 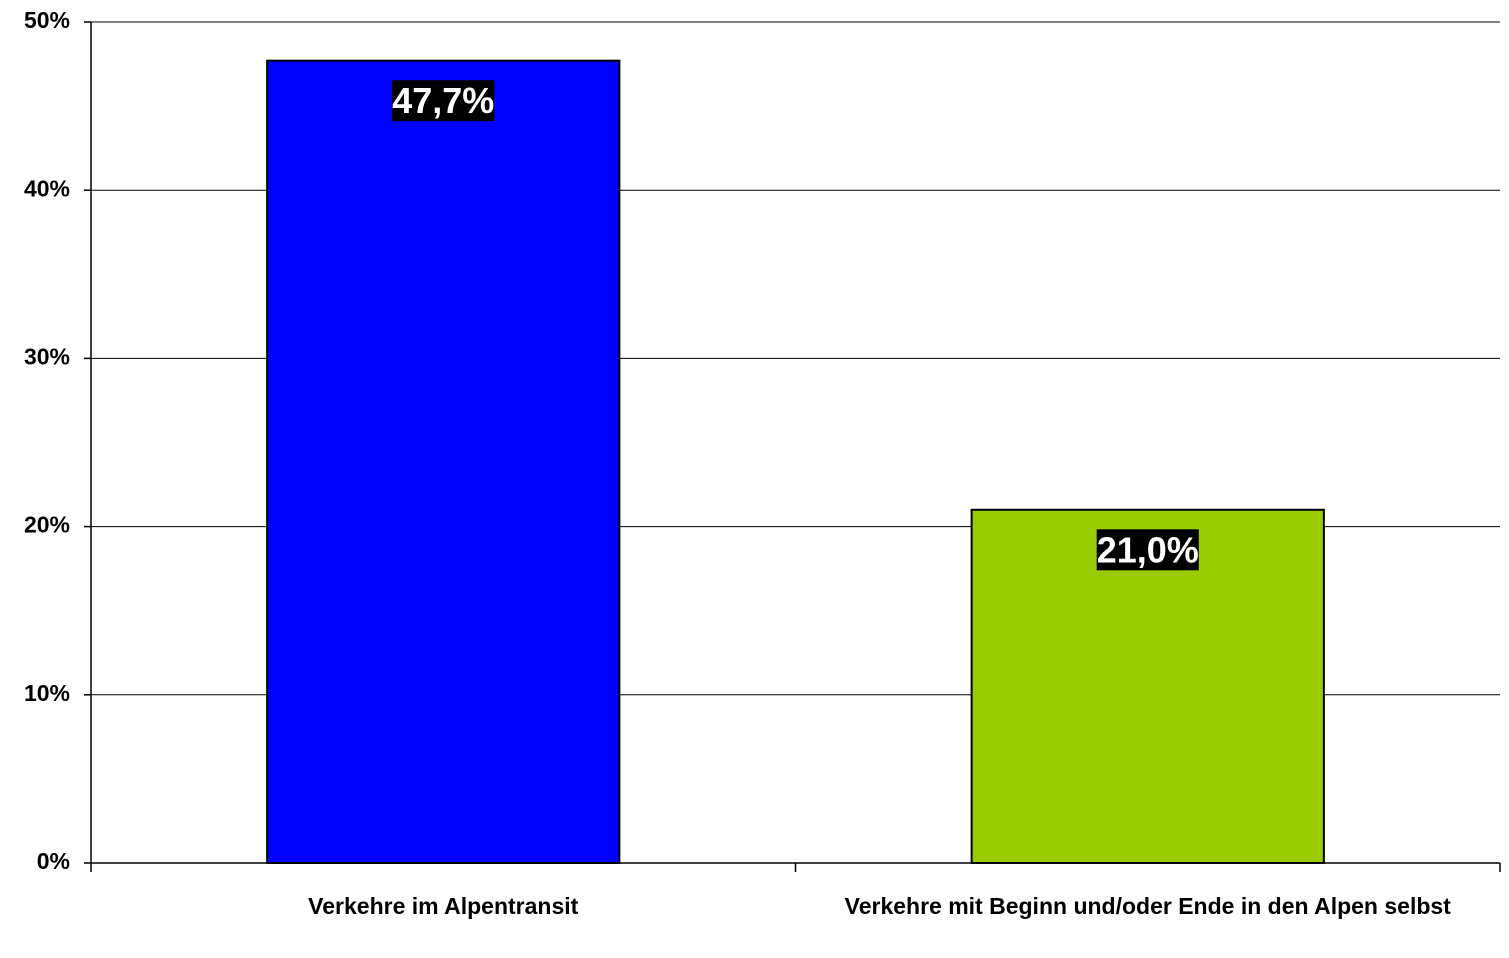 What do you see at coordinates (47, 20) in the screenshot?
I see `y-tick-label: 50%` at bounding box center [47, 20].